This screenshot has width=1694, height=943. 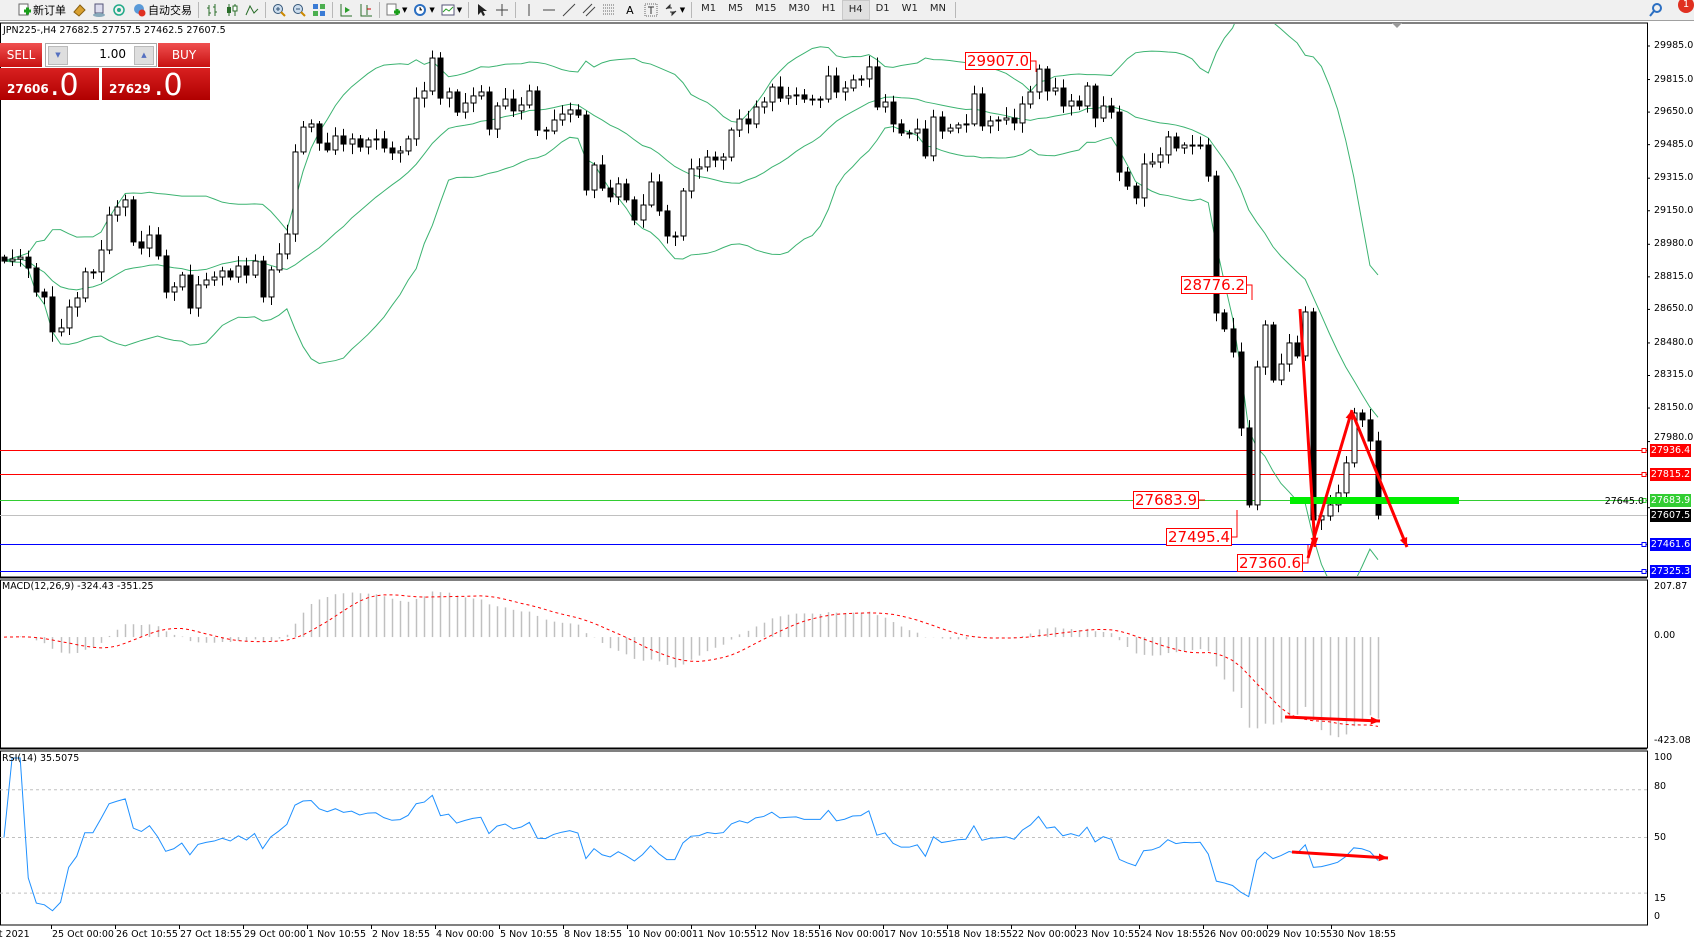 I want to click on vertical-line-icon, so click(x=529, y=10).